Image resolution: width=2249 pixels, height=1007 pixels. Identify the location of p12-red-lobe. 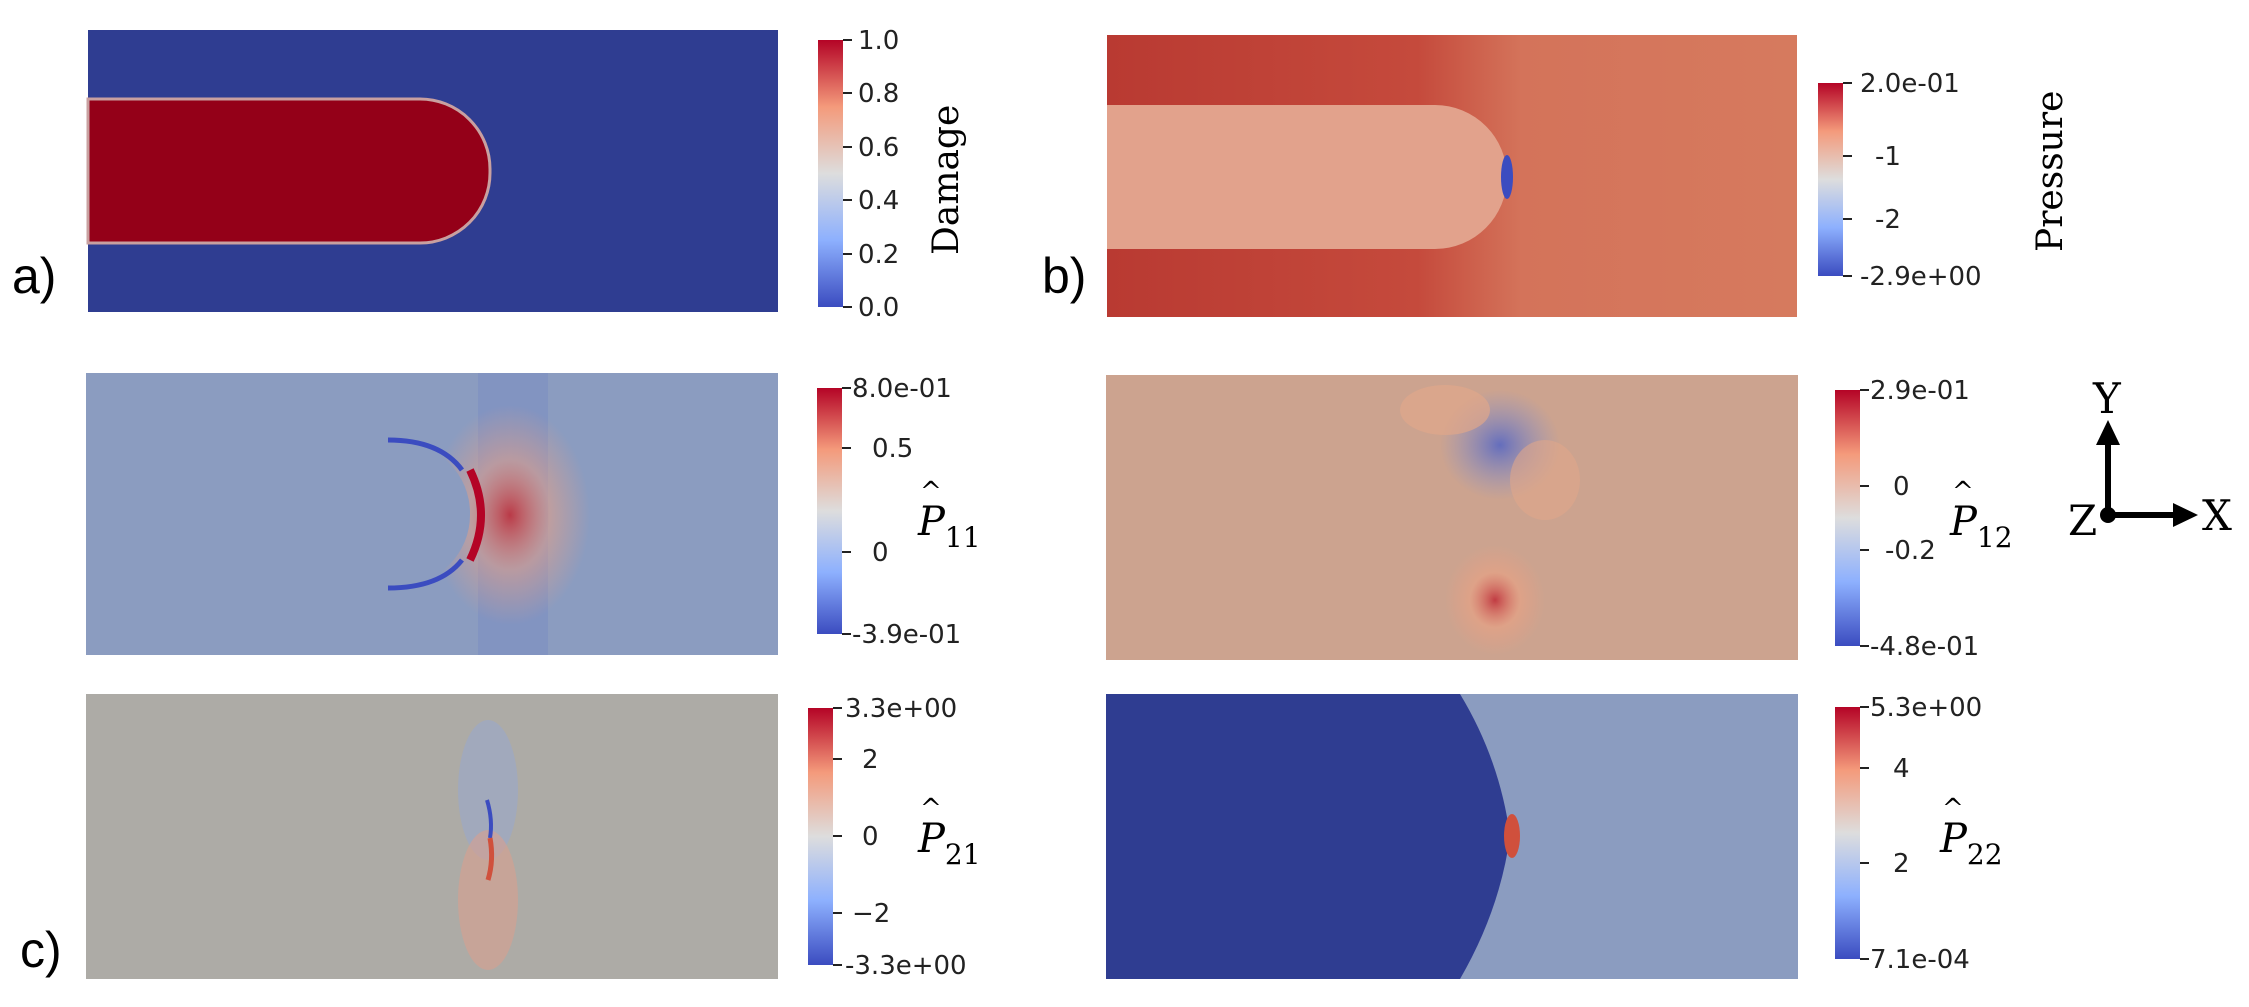
(1495, 600).